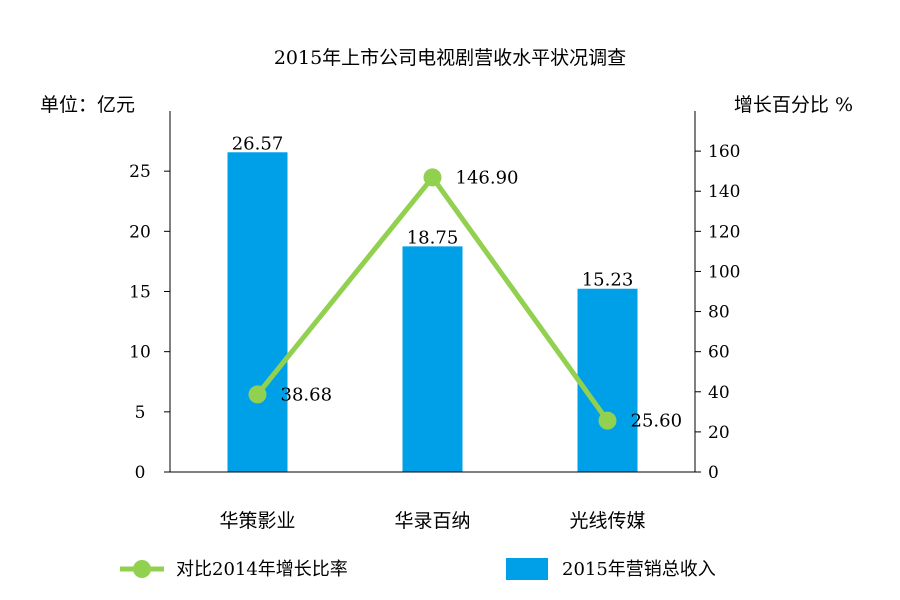 This screenshot has width=900, height=600. I want to click on left-tick-label: 15, so click(140, 293).